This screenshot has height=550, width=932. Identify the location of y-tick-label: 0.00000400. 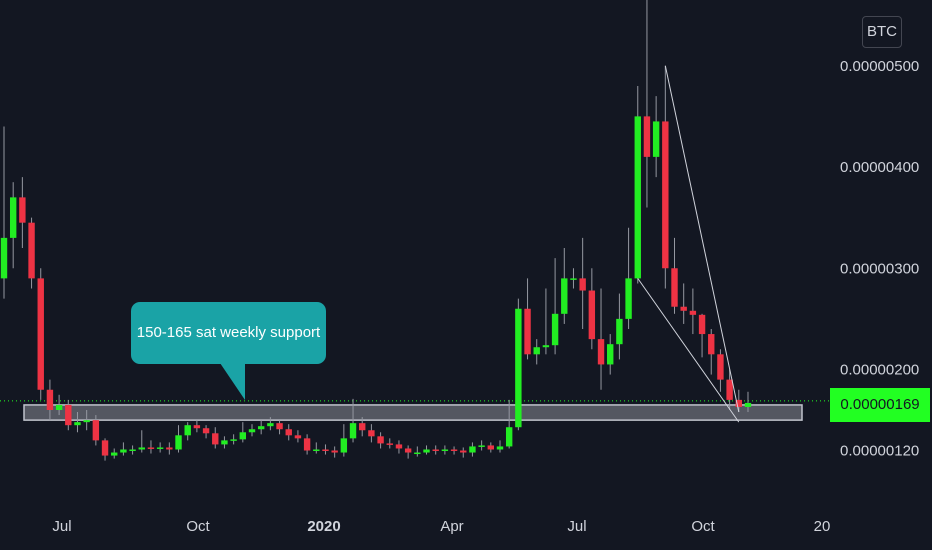
(879, 167).